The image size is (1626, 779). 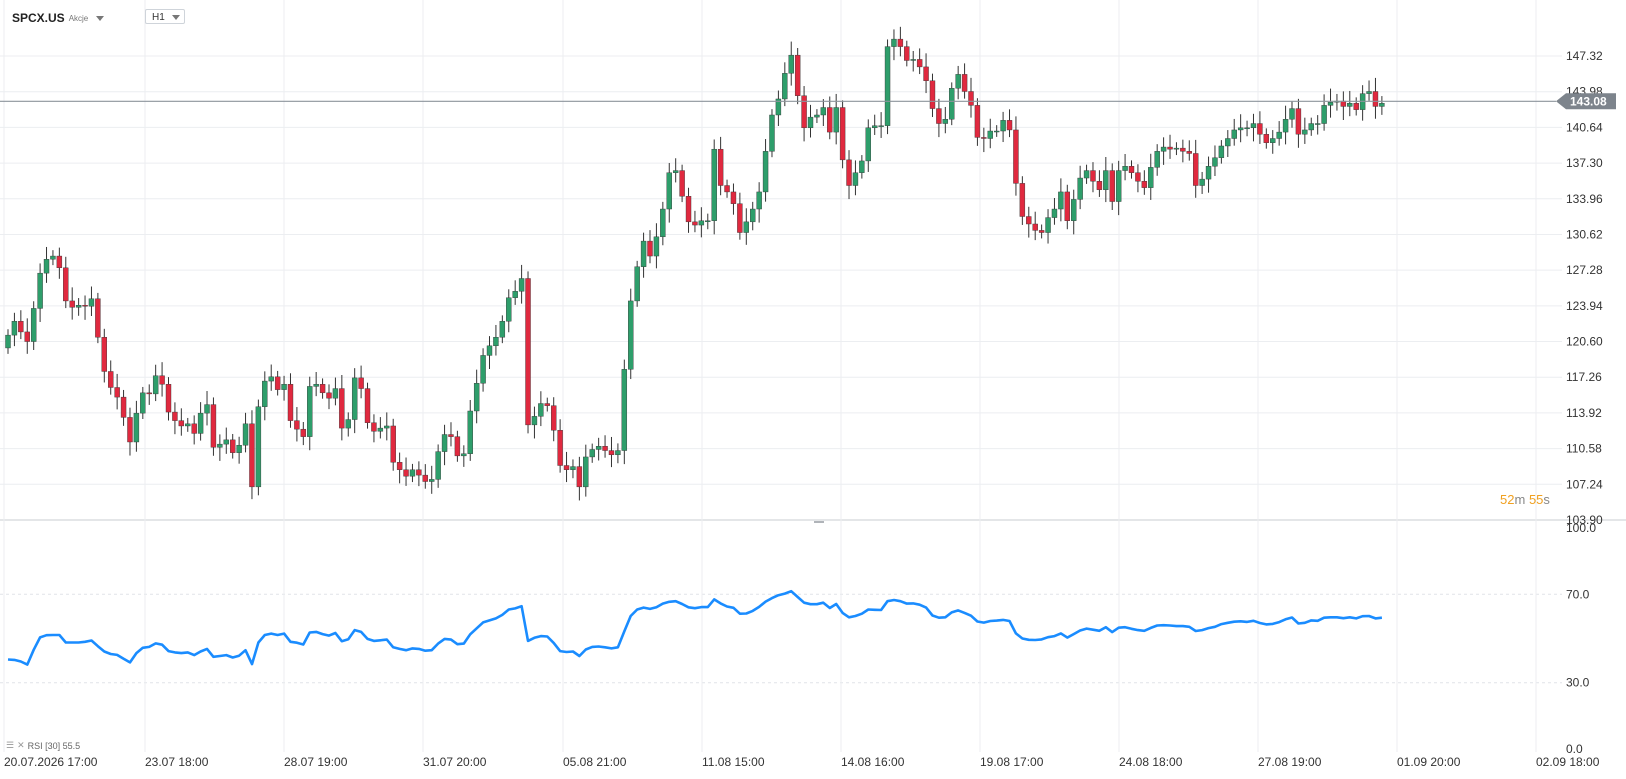 What do you see at coordinates (165, 16) in the screenshot?
I see `timeframe-select: H1` at bounding box center [165, 16].